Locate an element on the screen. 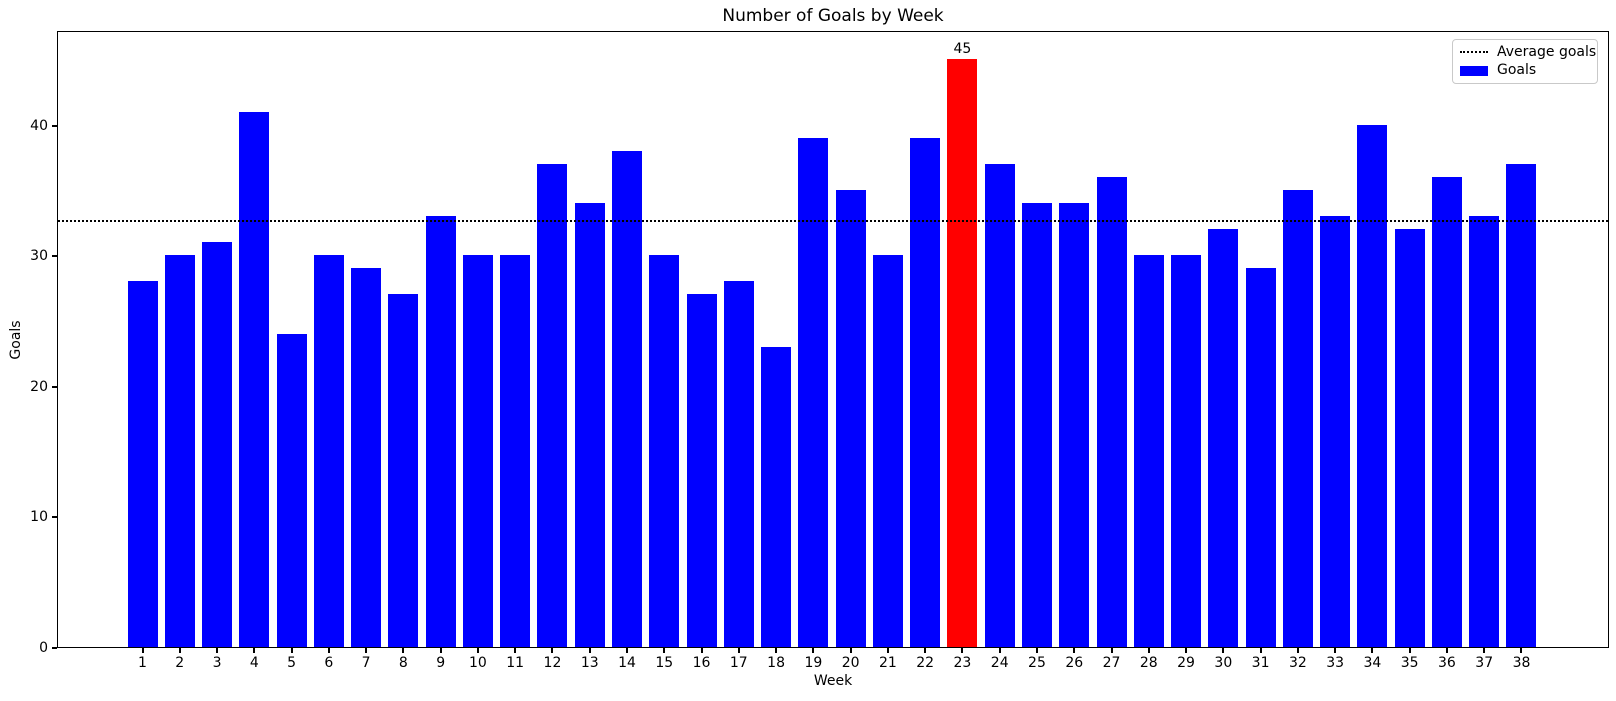  x-tick-label-14: 14 is located at coordinates (627, 663).